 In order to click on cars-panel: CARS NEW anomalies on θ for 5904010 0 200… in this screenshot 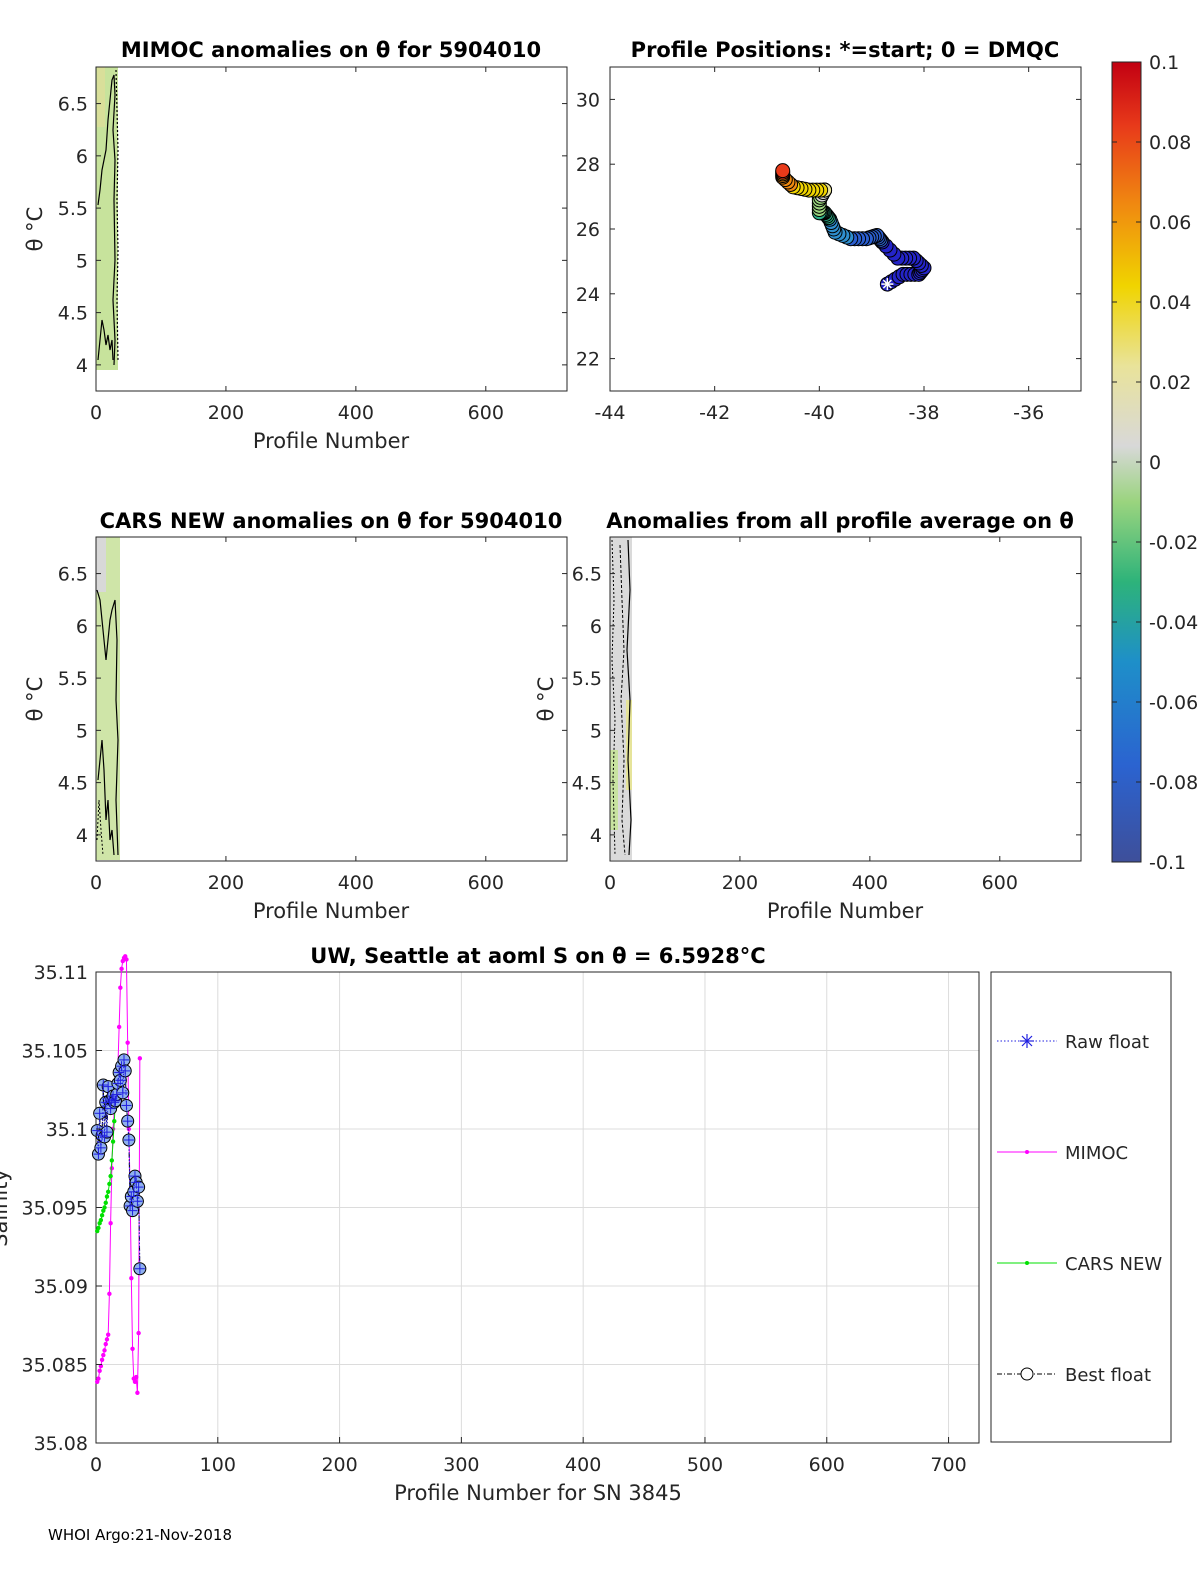, I will do `click(295, 716)`.